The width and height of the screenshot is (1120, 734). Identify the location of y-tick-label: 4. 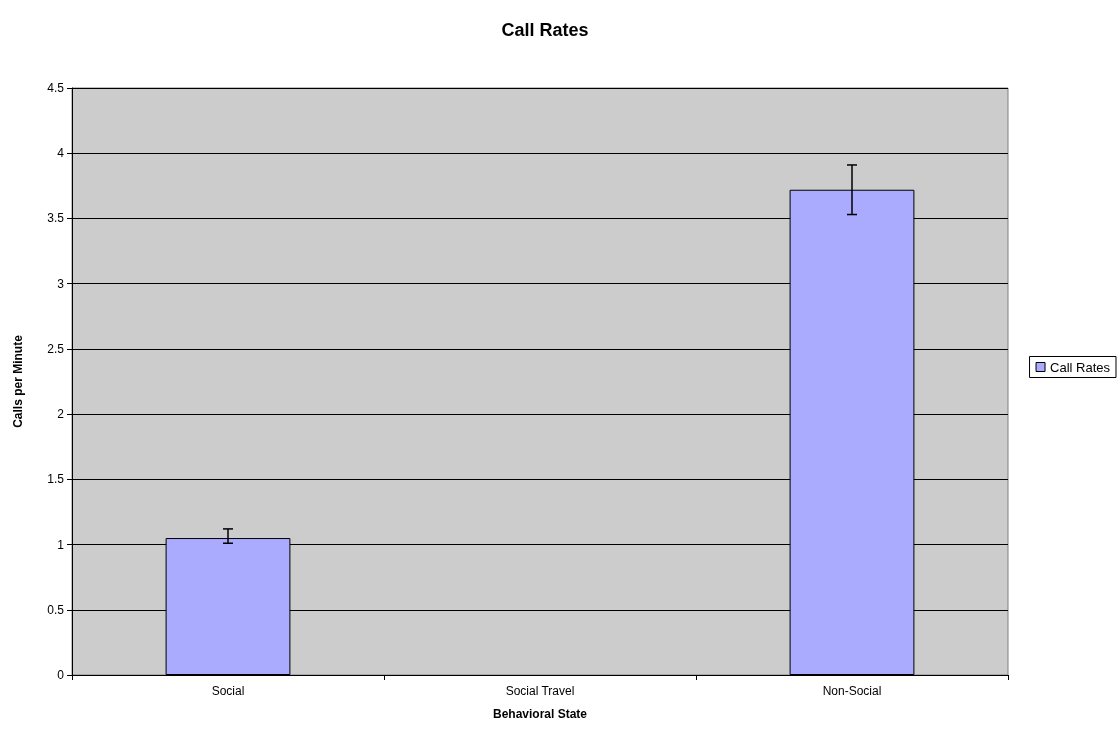
(61, 153).